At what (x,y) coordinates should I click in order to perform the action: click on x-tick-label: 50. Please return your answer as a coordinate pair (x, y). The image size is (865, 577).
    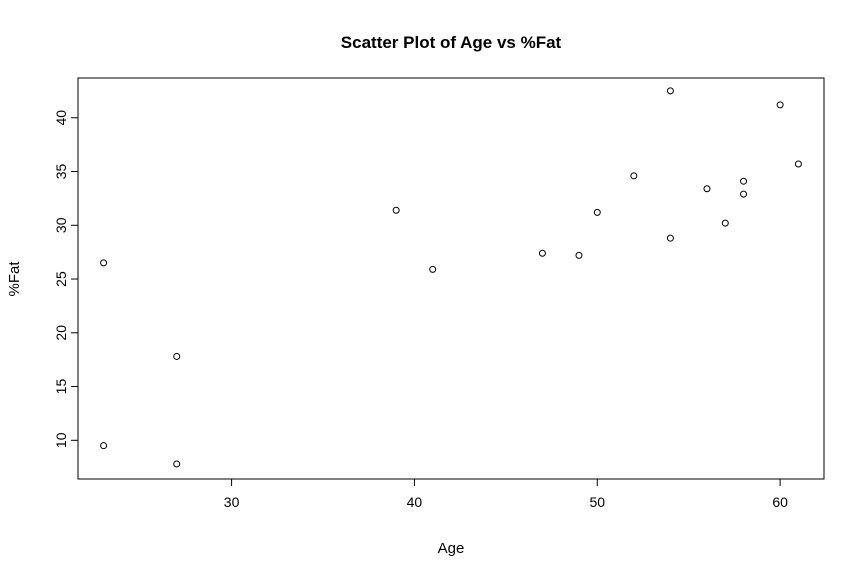
    Looking at the image, I should click on (597, 502).